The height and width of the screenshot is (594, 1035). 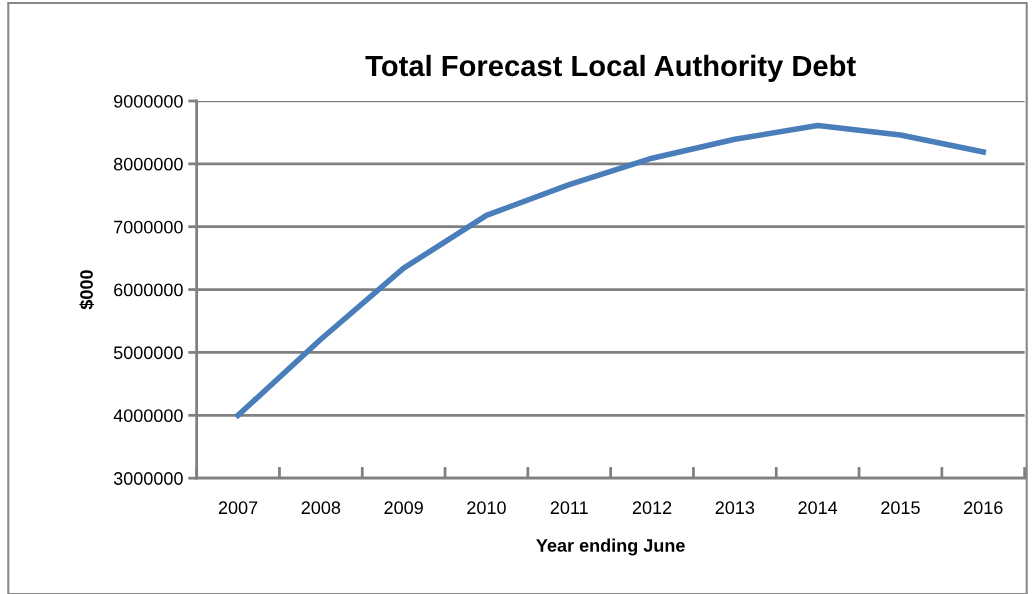 What do you see at coordinates (983, 508) in the screenshot?
I see `x-tick-label: 2016` at bounding box center [983, 508].